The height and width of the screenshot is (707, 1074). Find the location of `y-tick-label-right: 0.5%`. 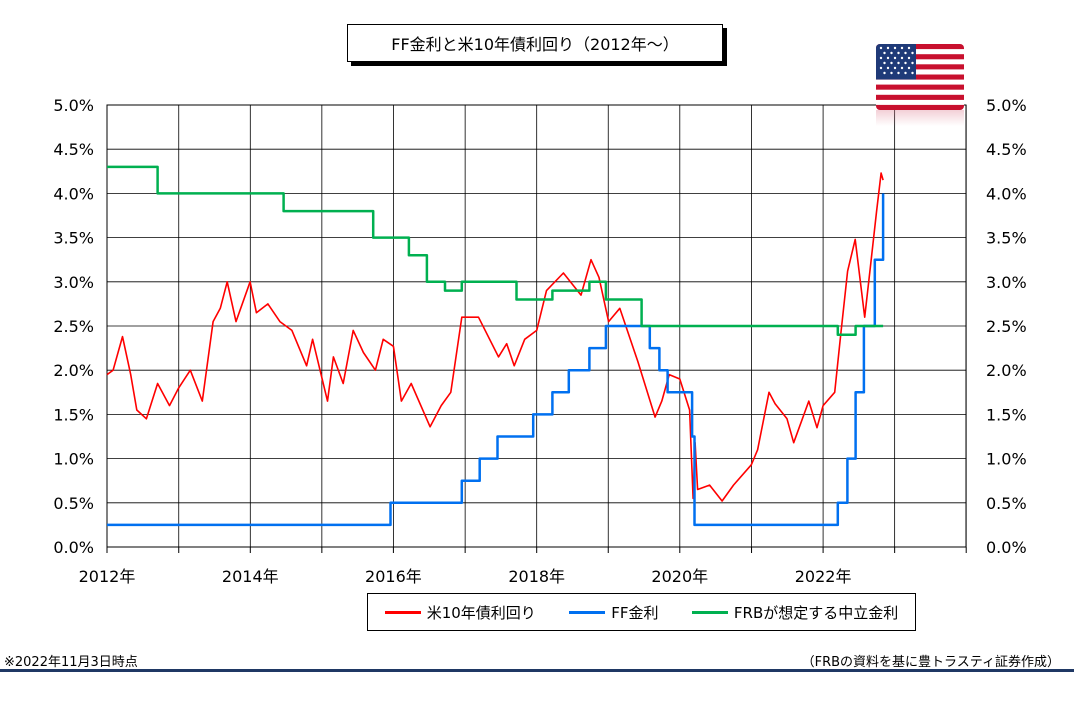

y-tick-label-right: 0.5% is located at coordinates (1006, 503).